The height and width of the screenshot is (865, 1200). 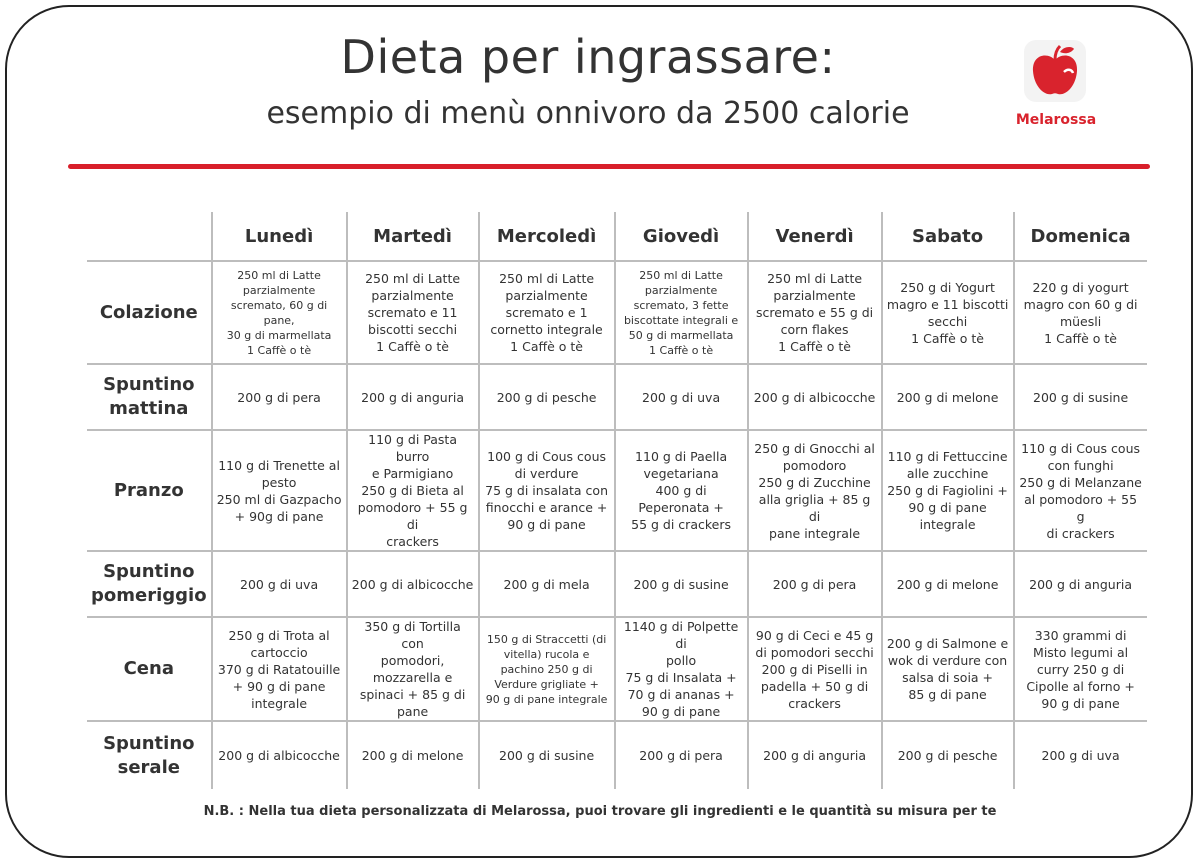 What do you see at coordinates (609, 166) in the screenshot?
I see `title-divider` at bounding box center [609, 166].